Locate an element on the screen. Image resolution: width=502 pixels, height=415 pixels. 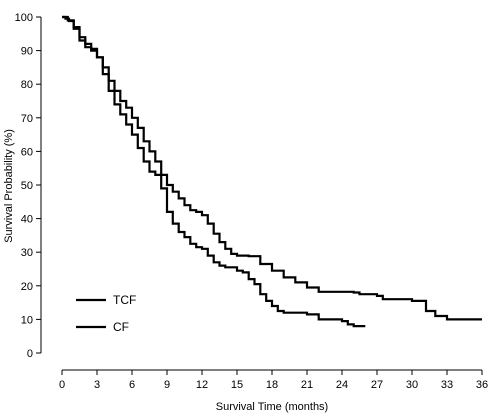
x-tick-label: 27 is located at coordinates (377, 385).